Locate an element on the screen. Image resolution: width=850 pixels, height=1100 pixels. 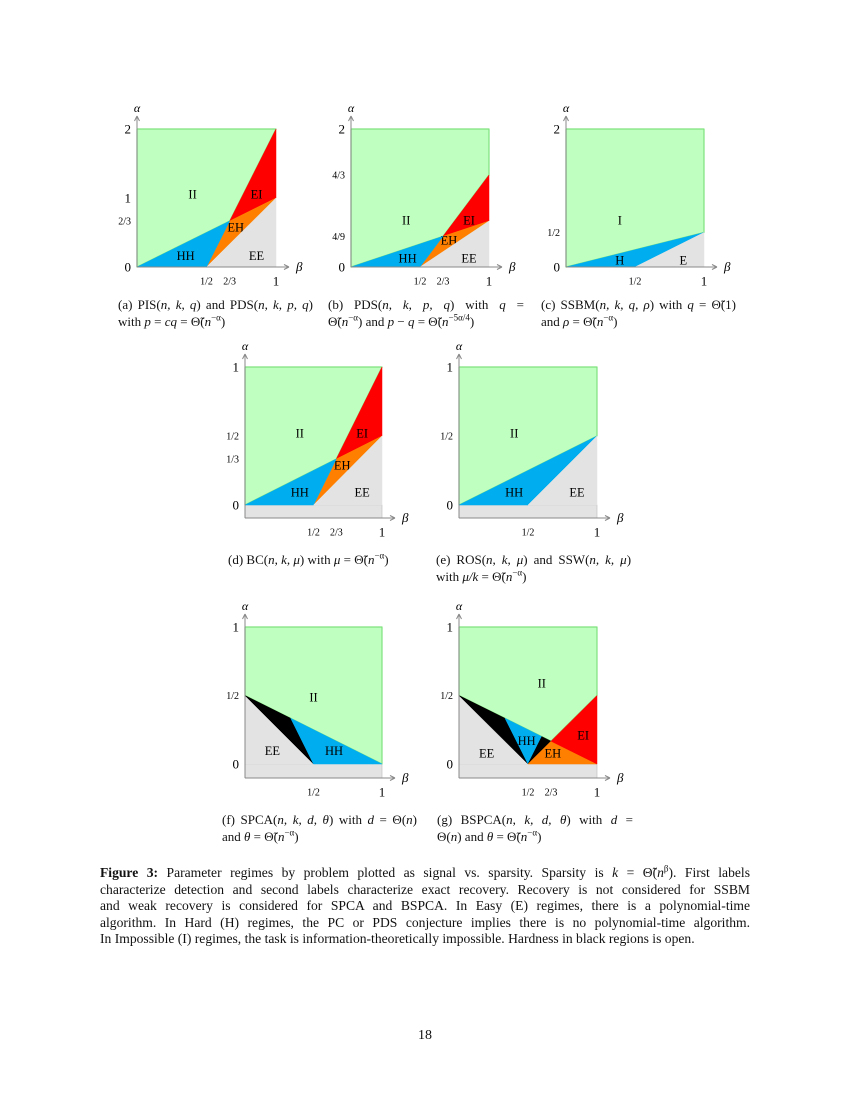
panel-f: II EE HH β α 0 1/2 1 1/2 1 is located at coordinates (317, 699).